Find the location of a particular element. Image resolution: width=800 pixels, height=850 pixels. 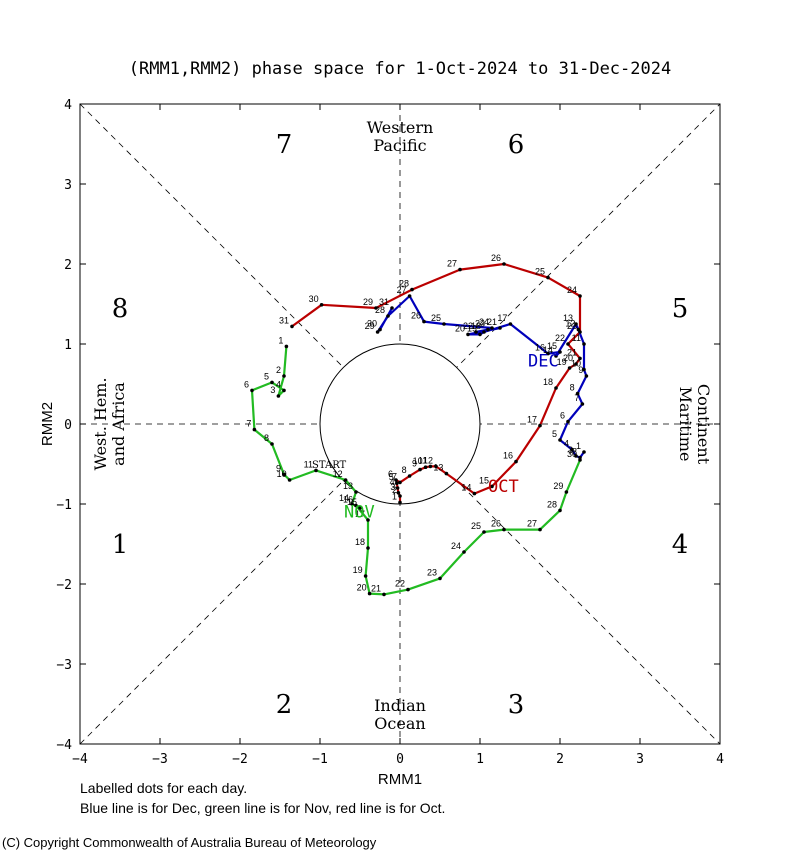

day-label: 6 is located at coordinates (562, 416).